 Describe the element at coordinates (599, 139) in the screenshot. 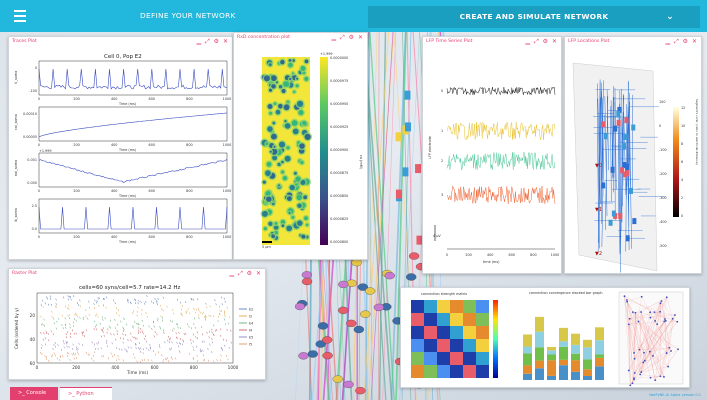

I see `lfp-loc-segment` at that location.